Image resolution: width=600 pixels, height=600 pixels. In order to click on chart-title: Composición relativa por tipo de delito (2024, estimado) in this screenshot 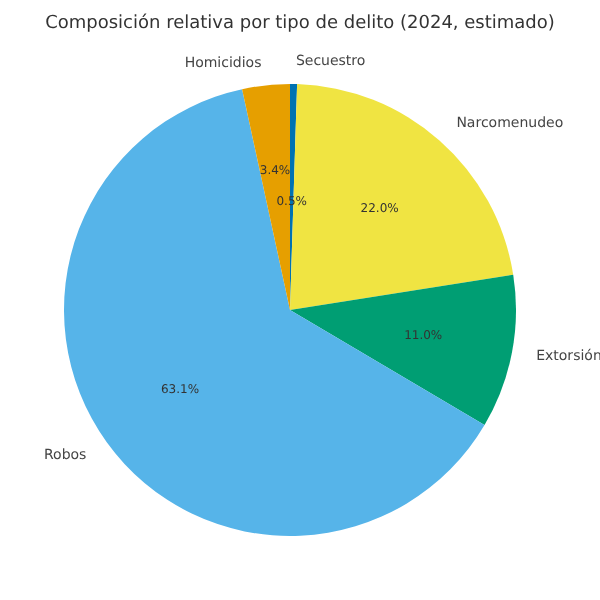, I will do `click(300, 23)`.